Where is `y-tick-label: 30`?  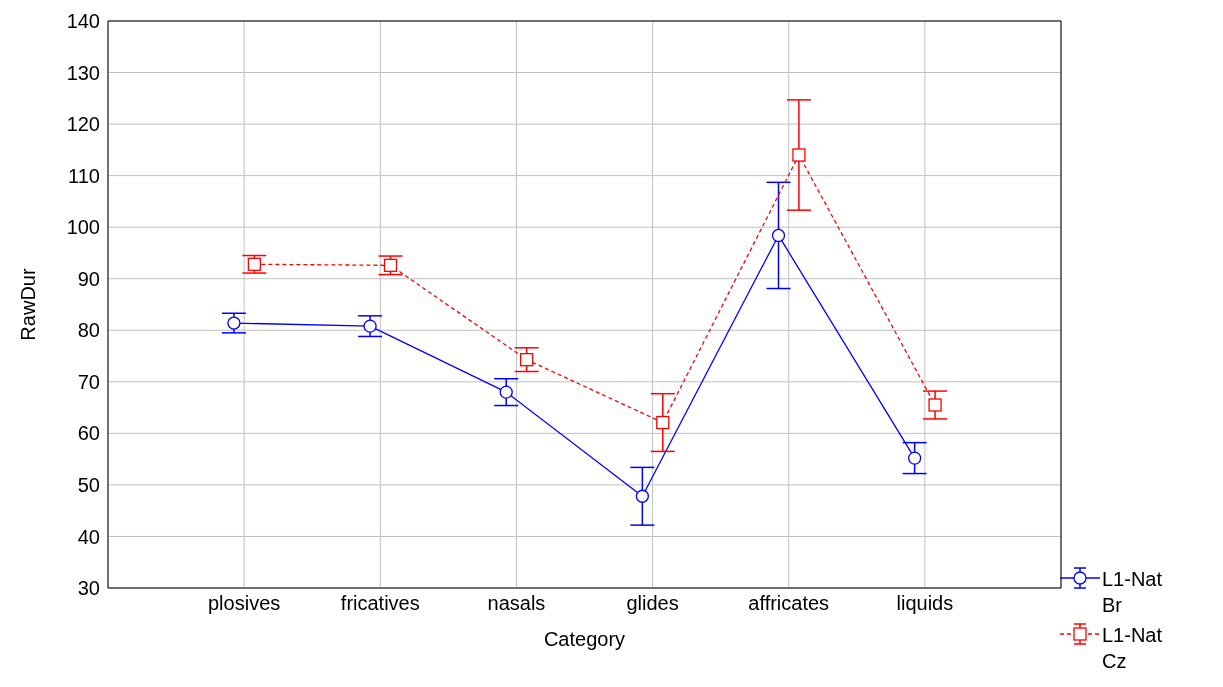 y-tick-label: 30 is located at coordinates (88, 588).